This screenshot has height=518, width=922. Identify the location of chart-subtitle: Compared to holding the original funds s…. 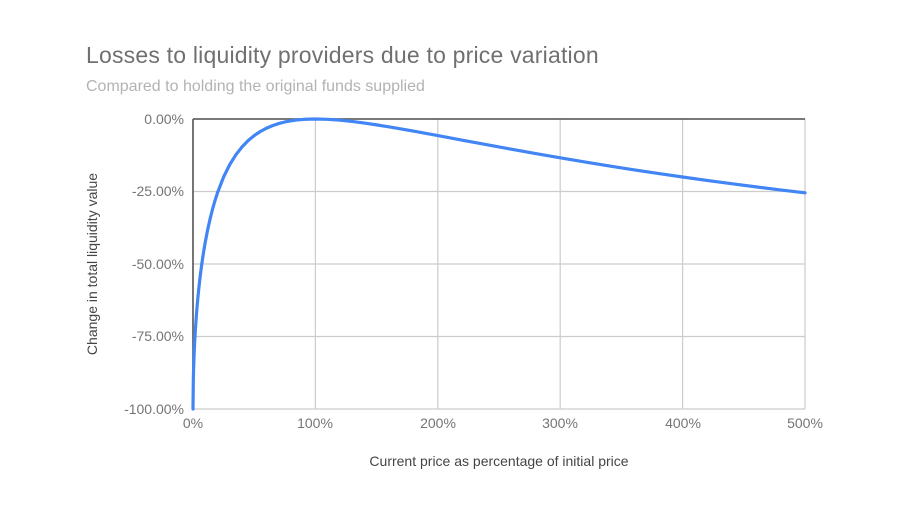
(255, 86).